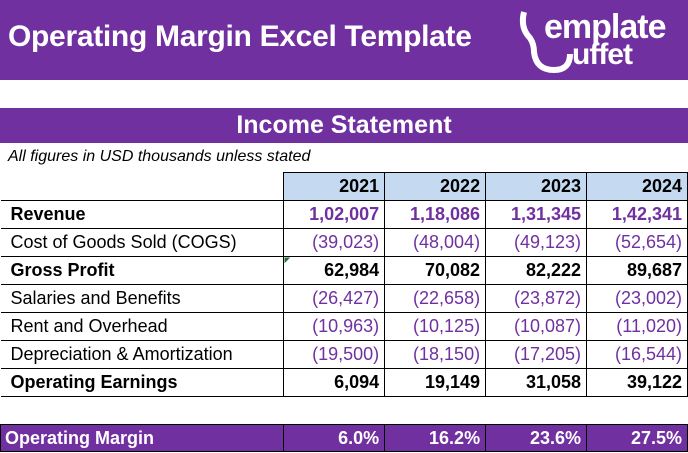  Describe the element at coordinates (637, 438) in the screenshot. I see `cell: 27.5%` at that location.